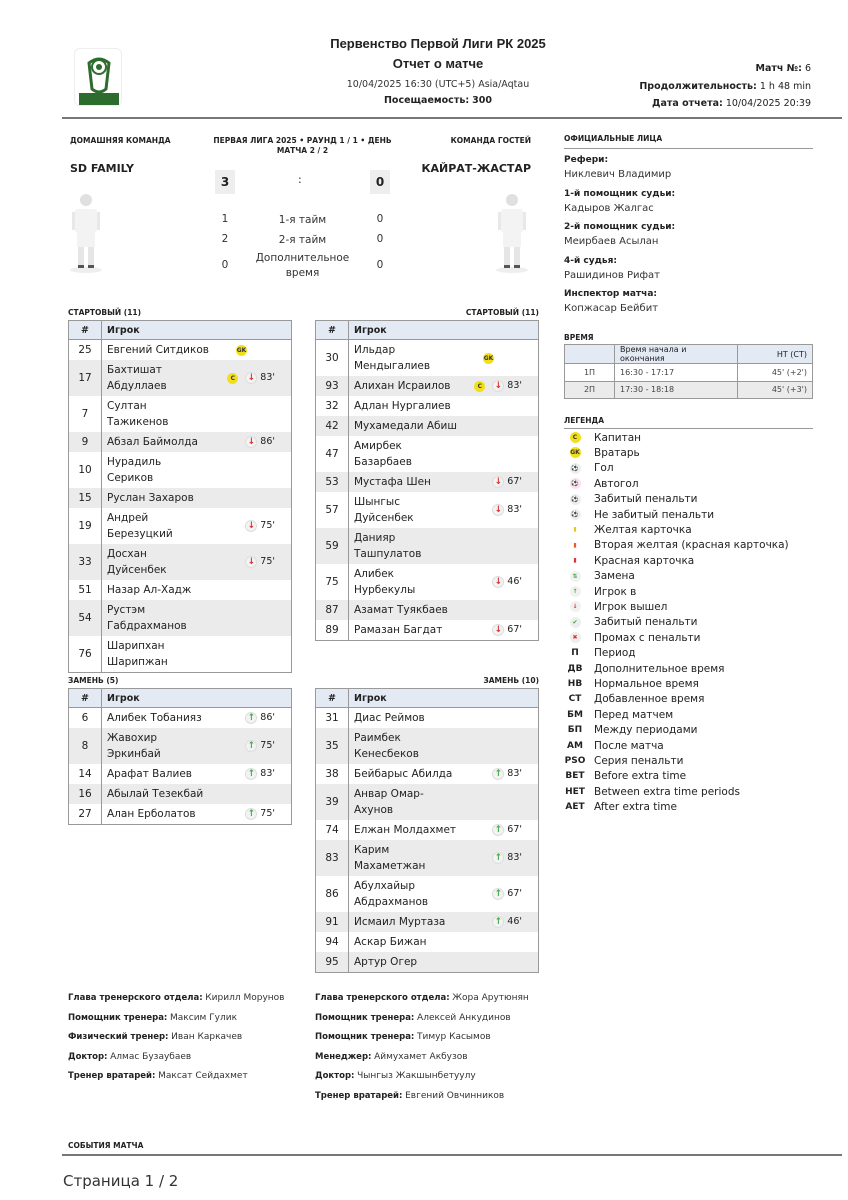  Describe the element at coordinates (446, 802) in the screenshot. I see `player-cell-content: Анвар Омар- Ахунов` at that location.